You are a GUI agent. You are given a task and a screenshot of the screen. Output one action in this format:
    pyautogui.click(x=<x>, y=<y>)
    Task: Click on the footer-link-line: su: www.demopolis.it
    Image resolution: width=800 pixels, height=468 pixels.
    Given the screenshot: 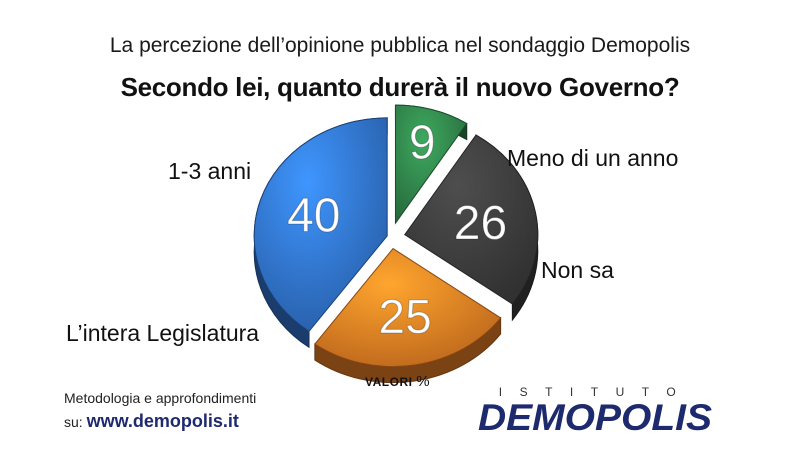 What is the action you would take?
    pyautogui.click(x=151, y=421)
    